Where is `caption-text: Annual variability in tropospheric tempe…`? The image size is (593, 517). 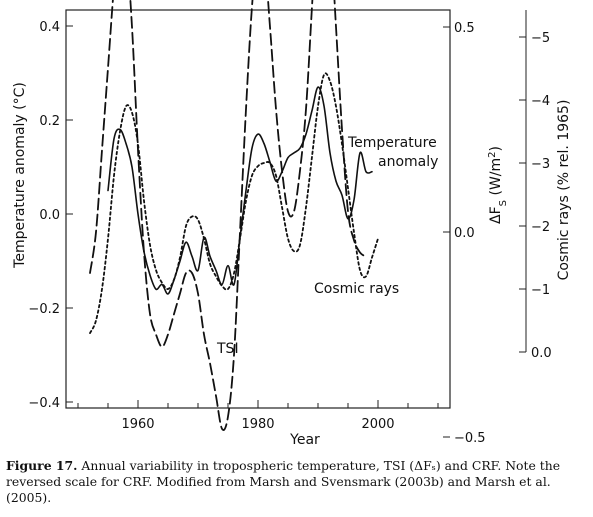
caption-text: Annual variability in tropospheric tempe… is located at coordinates (283, 481).